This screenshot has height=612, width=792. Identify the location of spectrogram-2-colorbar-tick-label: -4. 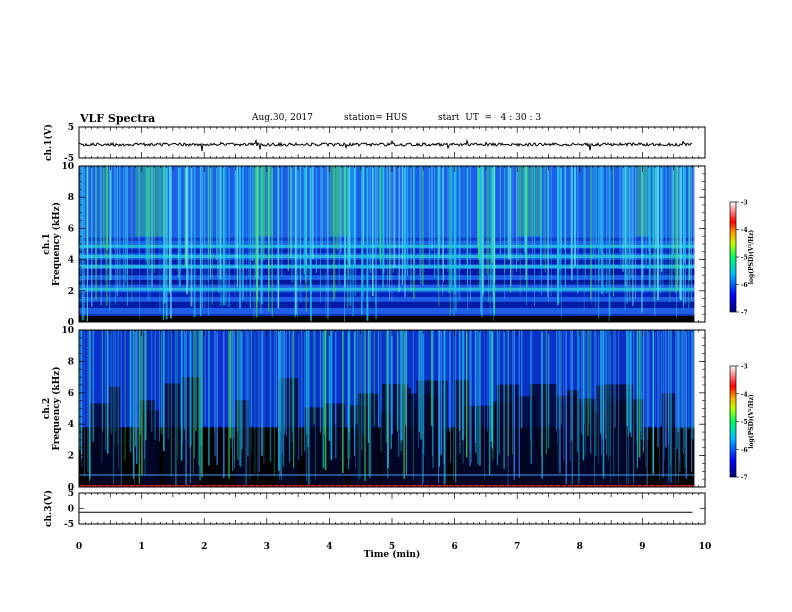
(744, 394).